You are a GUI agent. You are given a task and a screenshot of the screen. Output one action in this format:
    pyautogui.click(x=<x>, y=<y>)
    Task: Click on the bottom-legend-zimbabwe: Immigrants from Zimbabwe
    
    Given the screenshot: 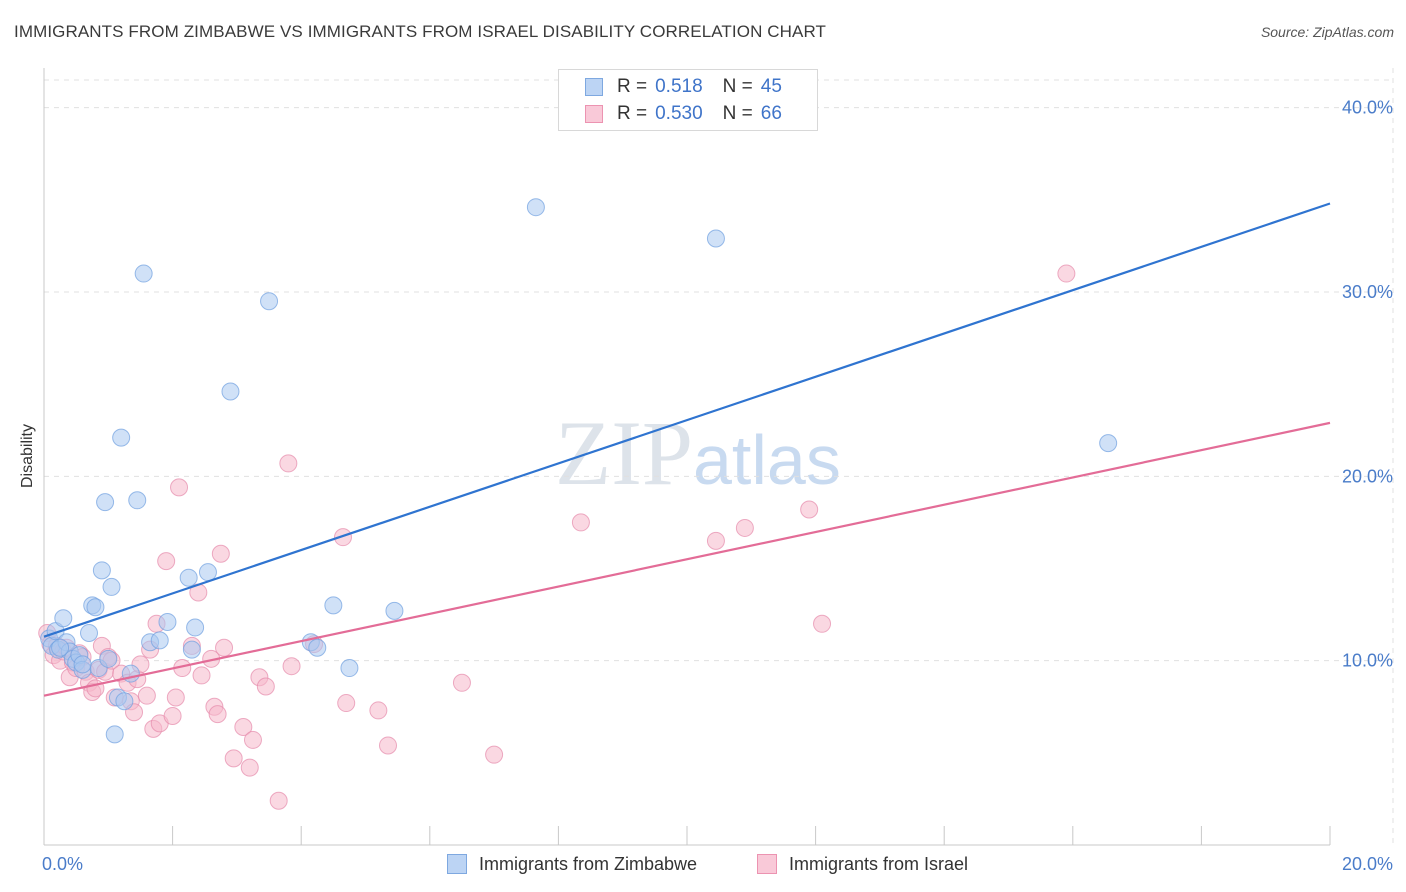 What is the action you would take?
    pyautogui.click(x=572, y=864)
    